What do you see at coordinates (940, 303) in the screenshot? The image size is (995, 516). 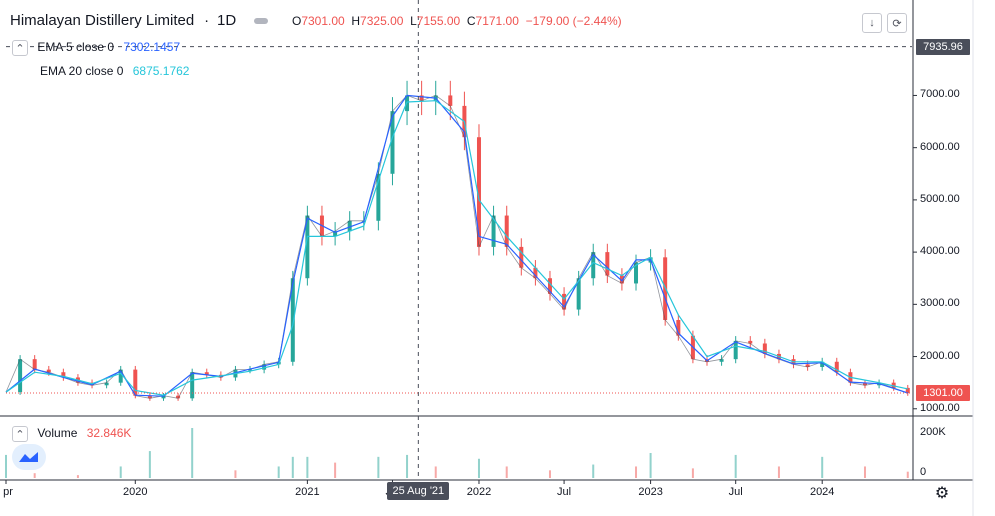 I see `y-tick-label: 3000.00` at bounding box center [940, 303].